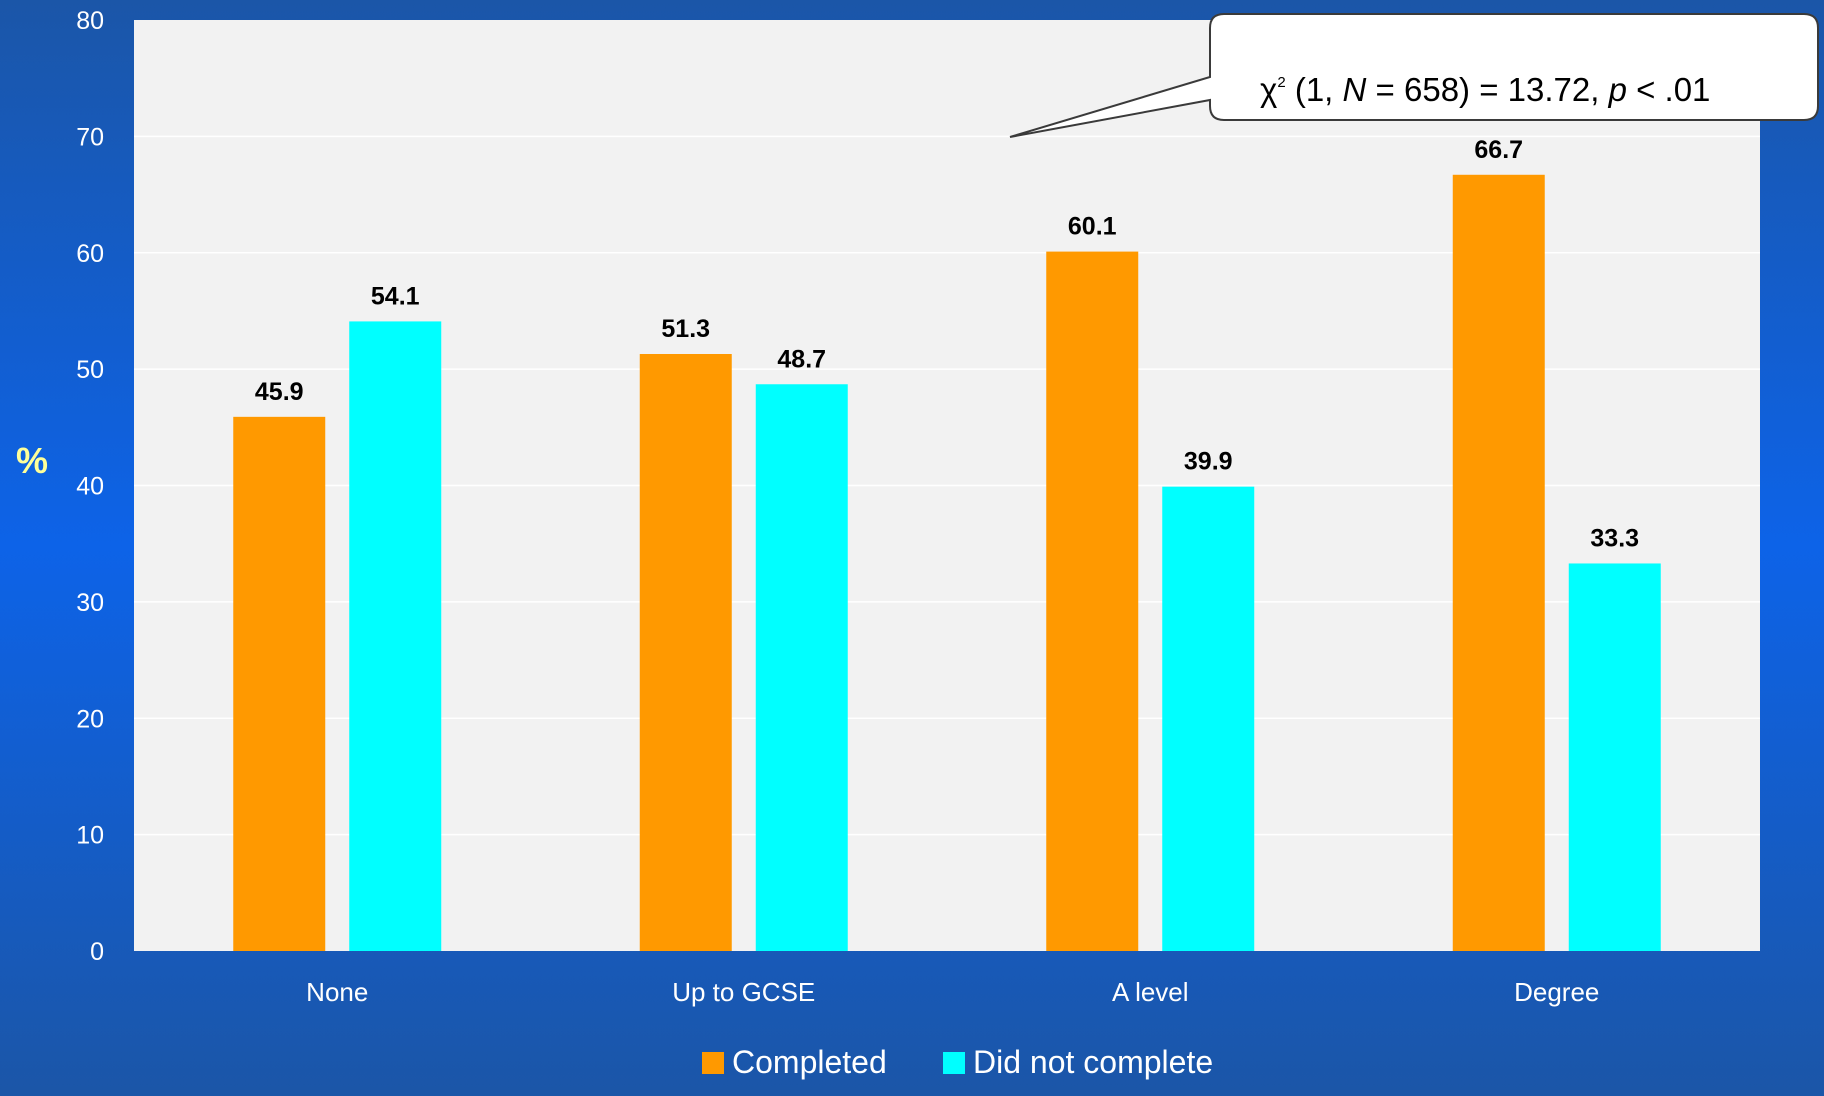 This screenshot has height=1096, width=1824. What do you see at coordinates (90, 719) in the screenshot?
I see `y-tick-label: 20` at bounding box center [90, 719].